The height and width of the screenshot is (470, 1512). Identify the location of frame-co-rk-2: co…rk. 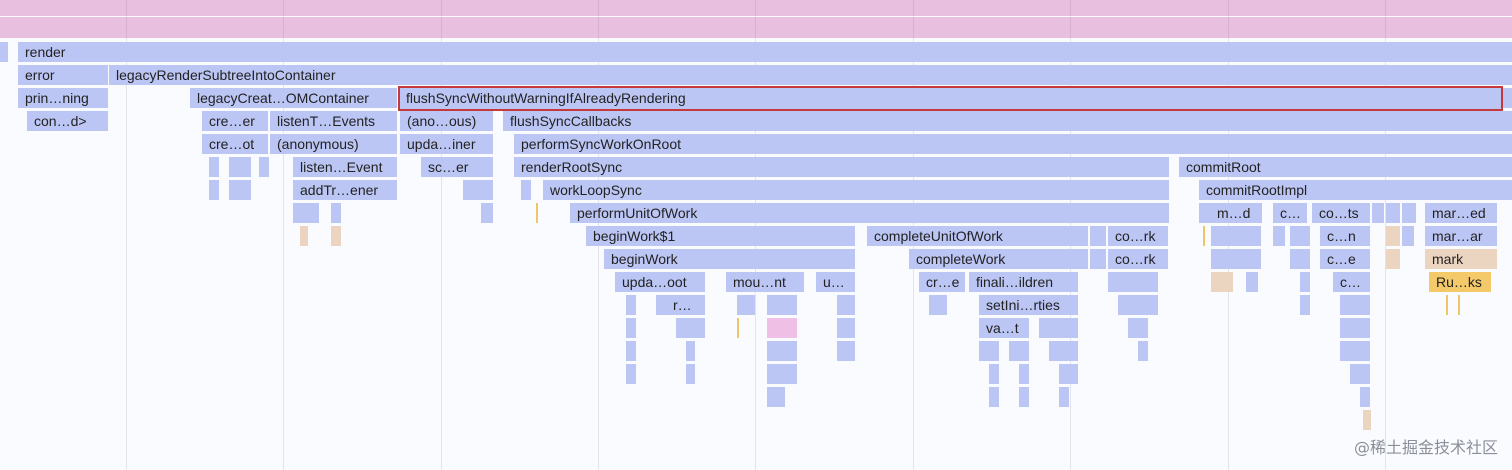
(1138, 259).